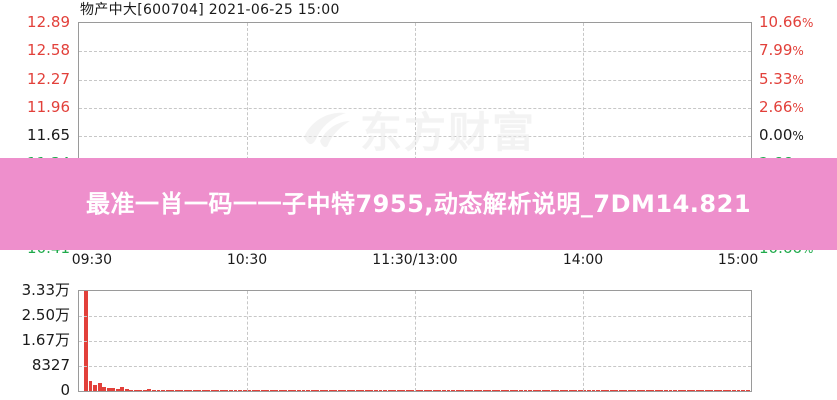 The width and height of the screenshot is (837, 400). I want to click on price-y-tick-right: 7.99%, so click(781, 50).